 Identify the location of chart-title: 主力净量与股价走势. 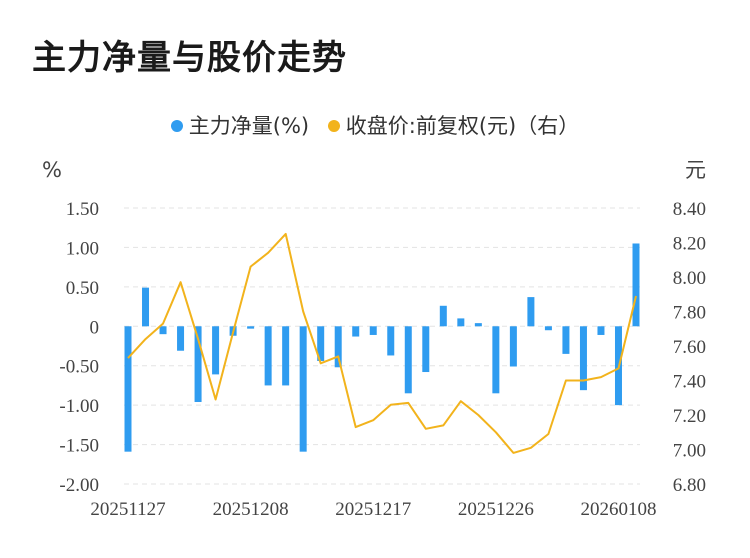
(189, 58).